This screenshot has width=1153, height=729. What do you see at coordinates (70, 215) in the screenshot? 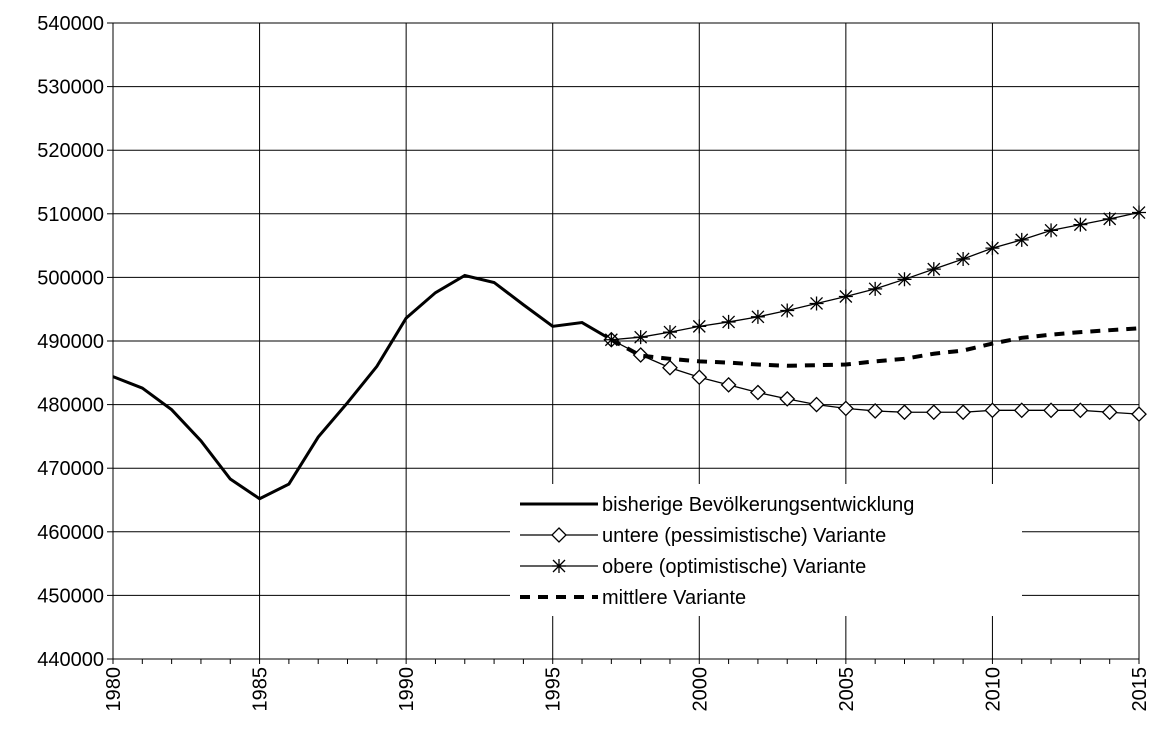
I see `y-tick-label: 510000` at bounding box center [70, 215].